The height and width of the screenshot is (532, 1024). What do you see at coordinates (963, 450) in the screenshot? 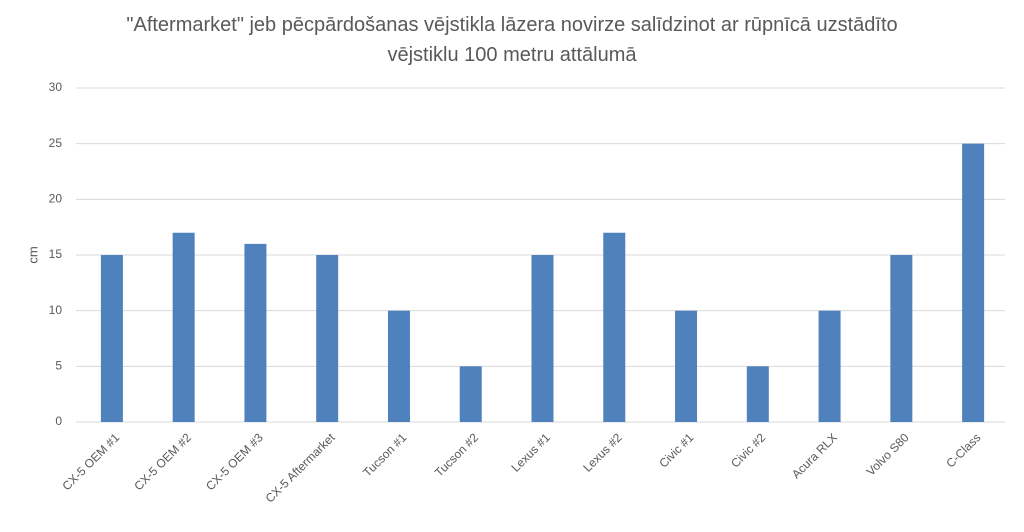
I see `x-tick-label: C-Class` at bounding box center [963, 450].